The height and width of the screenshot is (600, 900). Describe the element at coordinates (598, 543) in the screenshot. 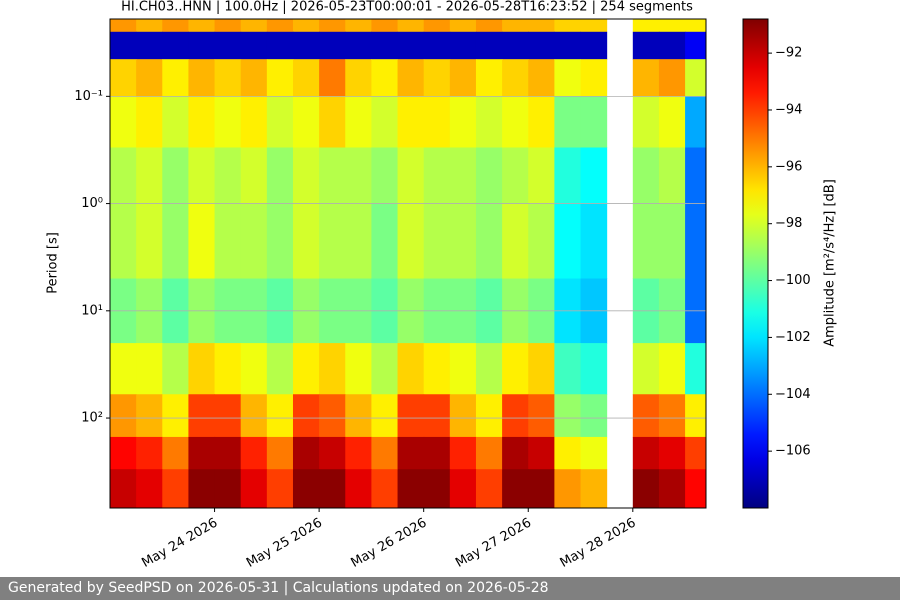

I see `x-tick-label: May 28 2026` at that location.